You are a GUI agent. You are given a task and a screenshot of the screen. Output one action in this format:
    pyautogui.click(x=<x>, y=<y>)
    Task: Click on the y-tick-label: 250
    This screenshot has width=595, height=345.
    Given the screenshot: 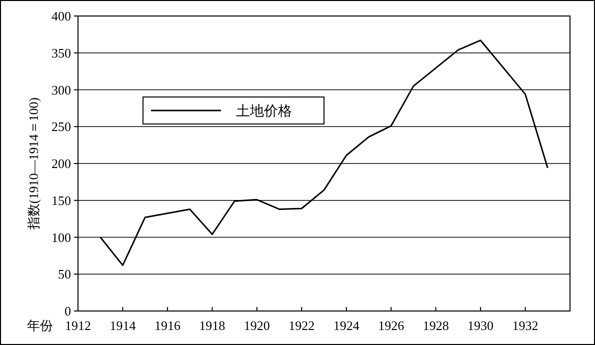 What is the action you would take?
    pyautogui.click(x=61, y=126)
    